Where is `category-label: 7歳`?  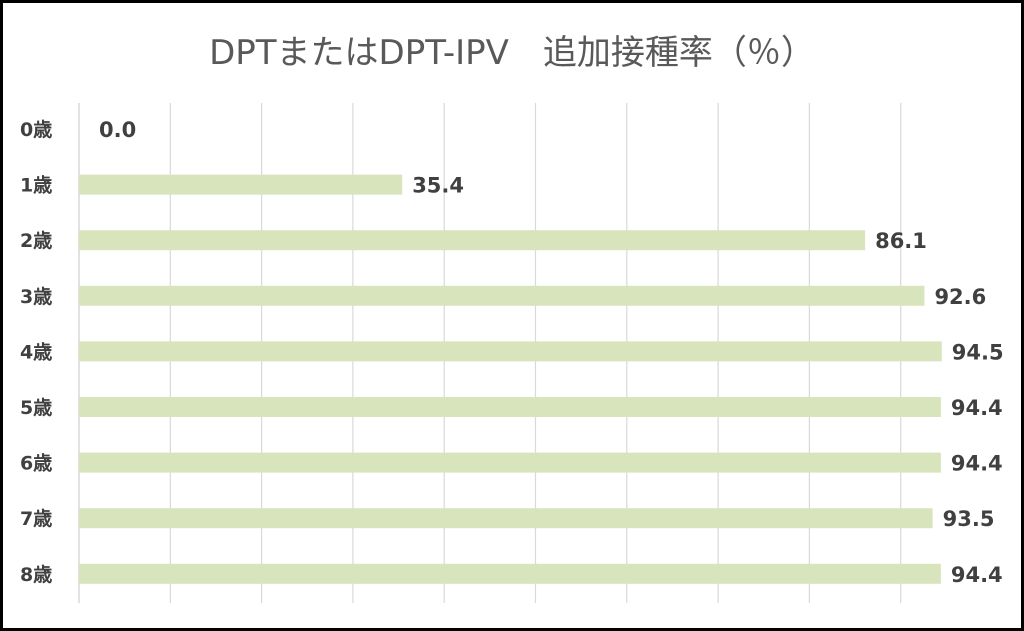 category-label: 7歳 is located at coordinates (36, 519).